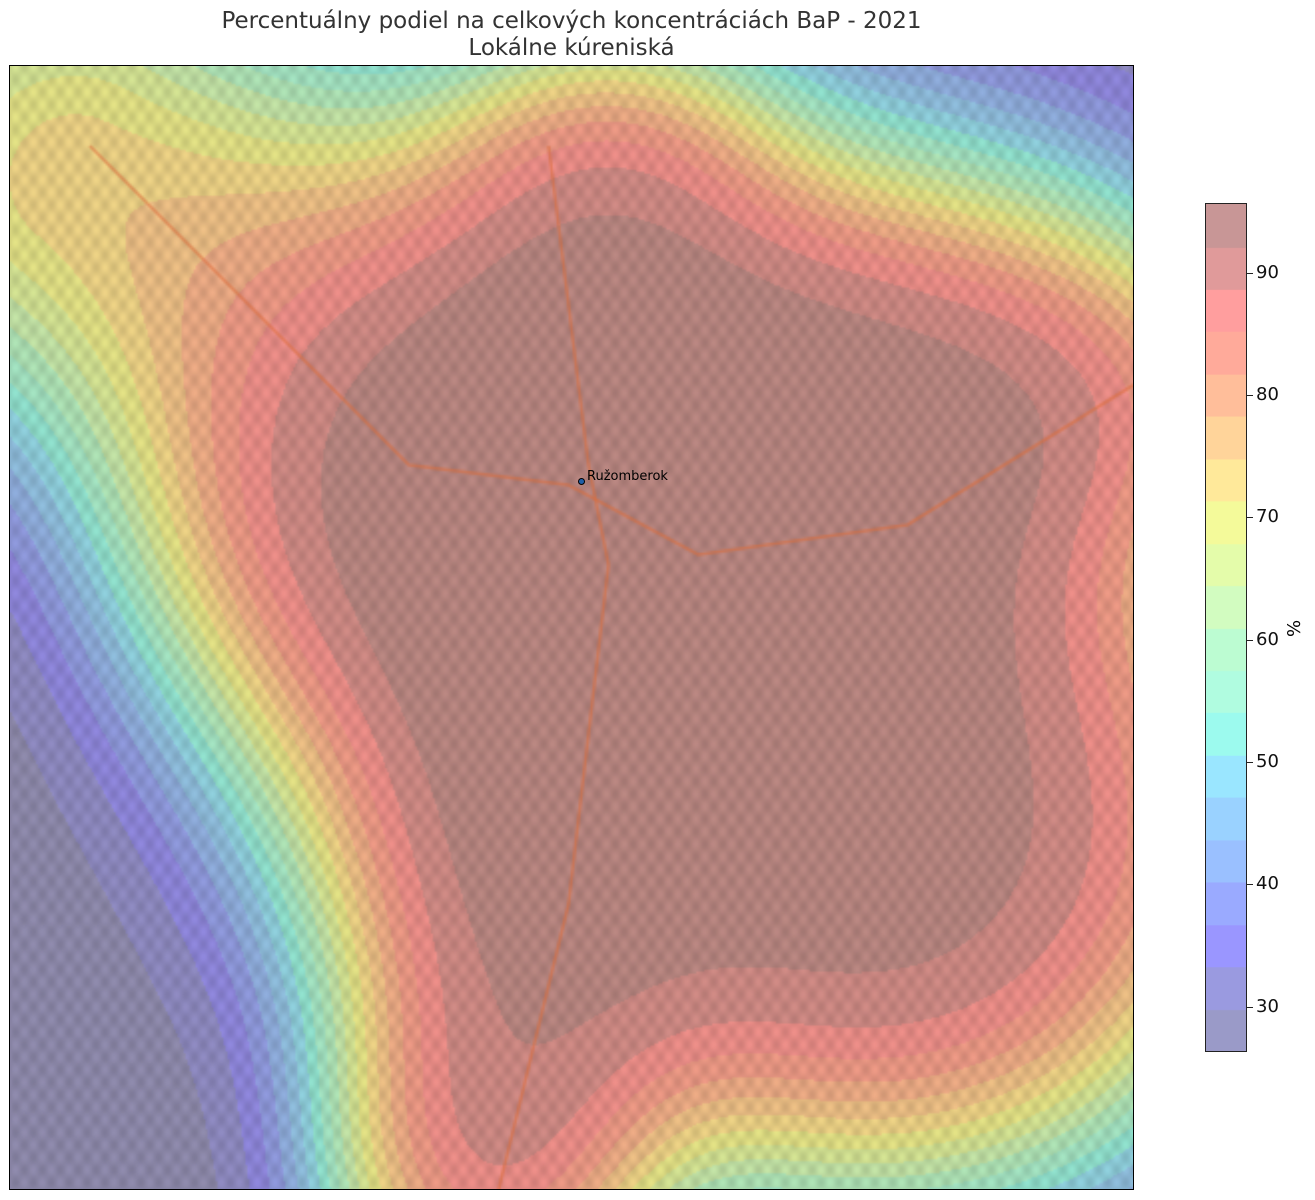  Describe the element at coordinates (1295, 628) in the screenshot. I see `colorbar-label: %` at that location.